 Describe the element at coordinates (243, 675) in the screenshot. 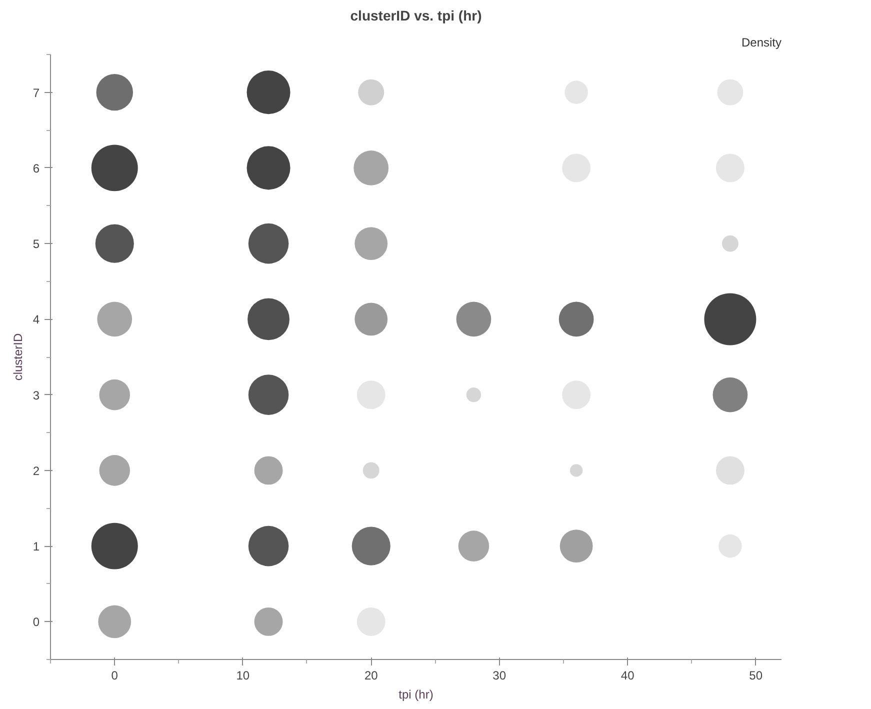

I see `x-tick-label: 10` at that location.